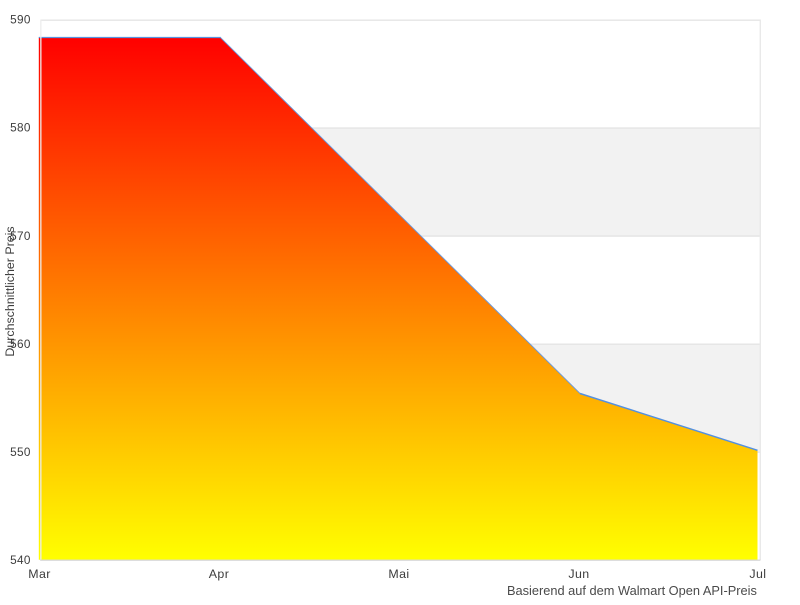  I want to click on svg-text: 540, so click(20, 560).